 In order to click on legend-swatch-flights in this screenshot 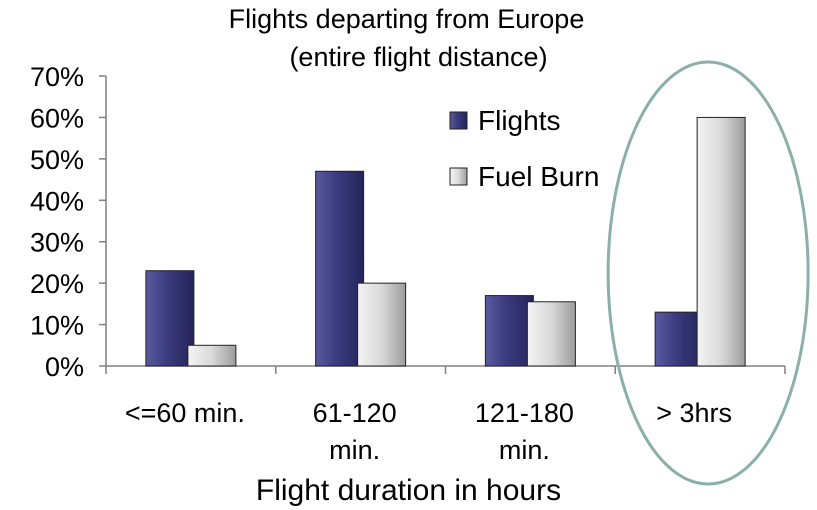, I will do `click(458, 120)`.